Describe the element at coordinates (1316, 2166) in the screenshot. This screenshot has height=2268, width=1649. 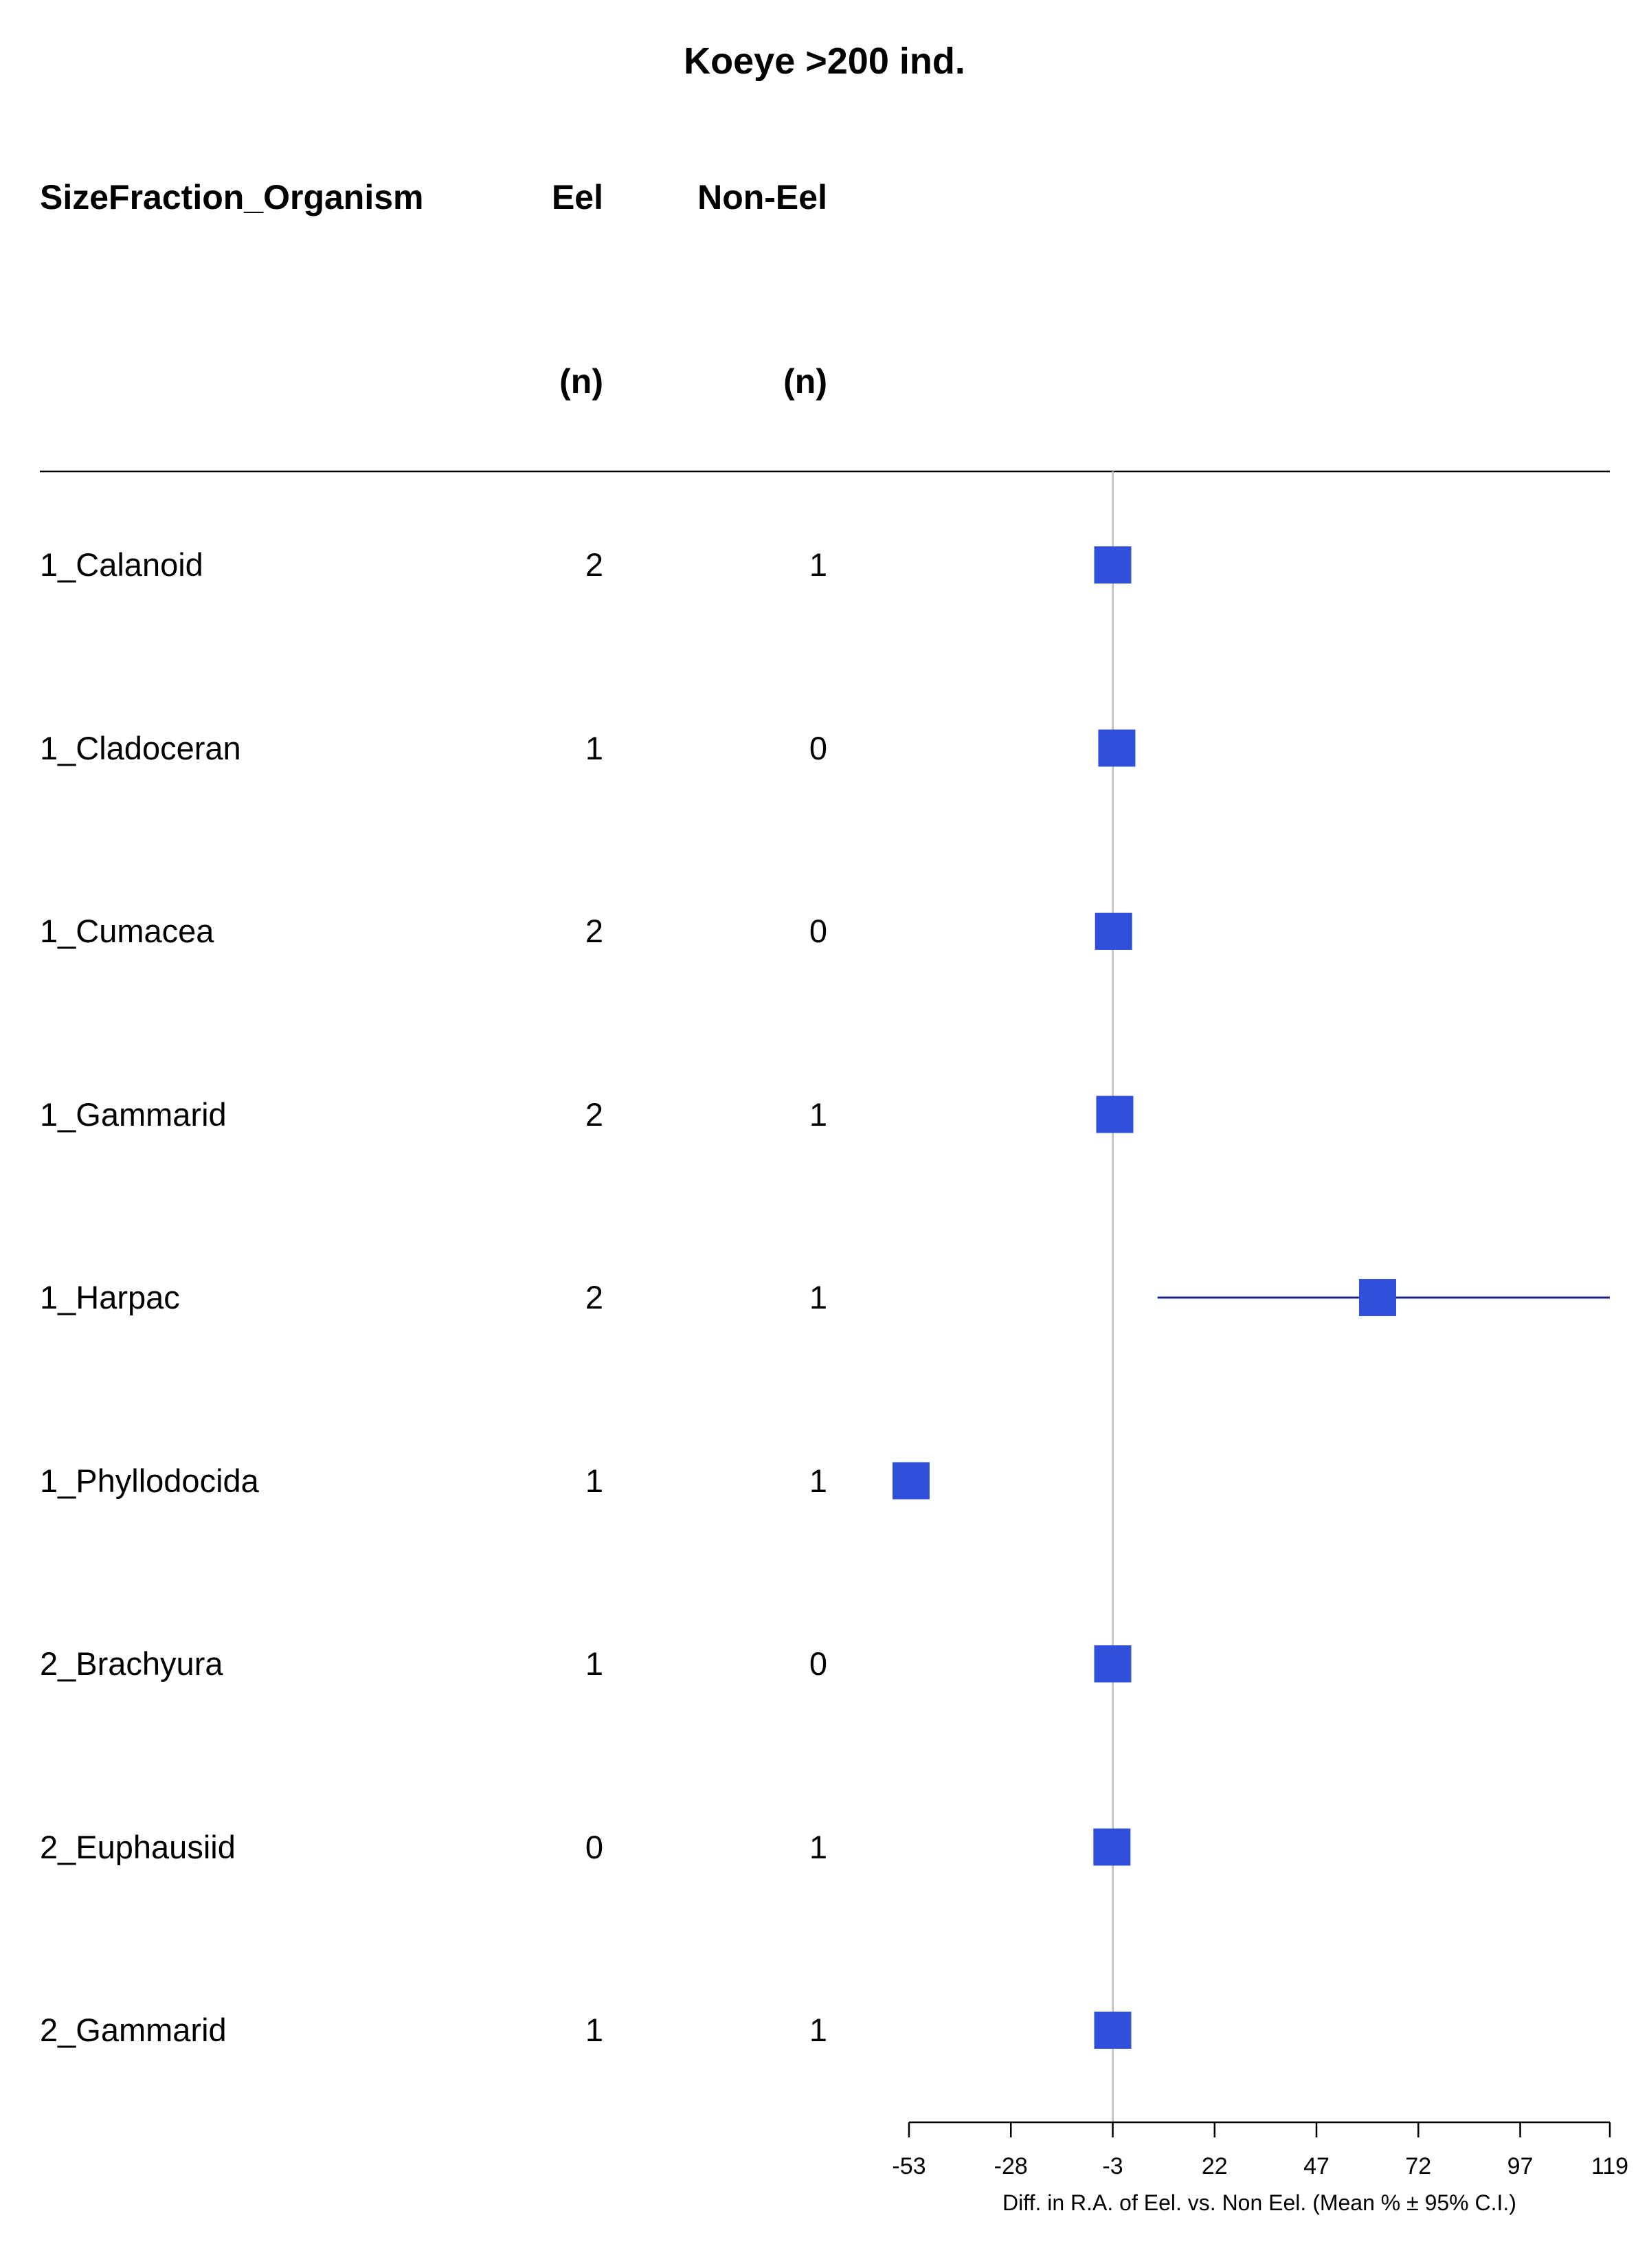
I see `x-tick-label: 47` at that location.